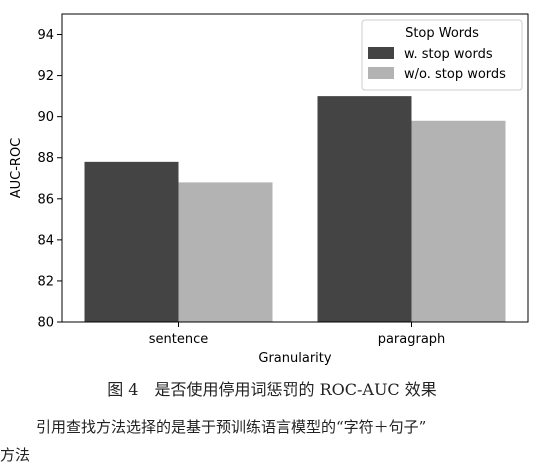 This screenshot has height=468, width=544. Describe the element at coordinates (45, 323) in the screenshot. I see `y-tick-label: 80` at that location.